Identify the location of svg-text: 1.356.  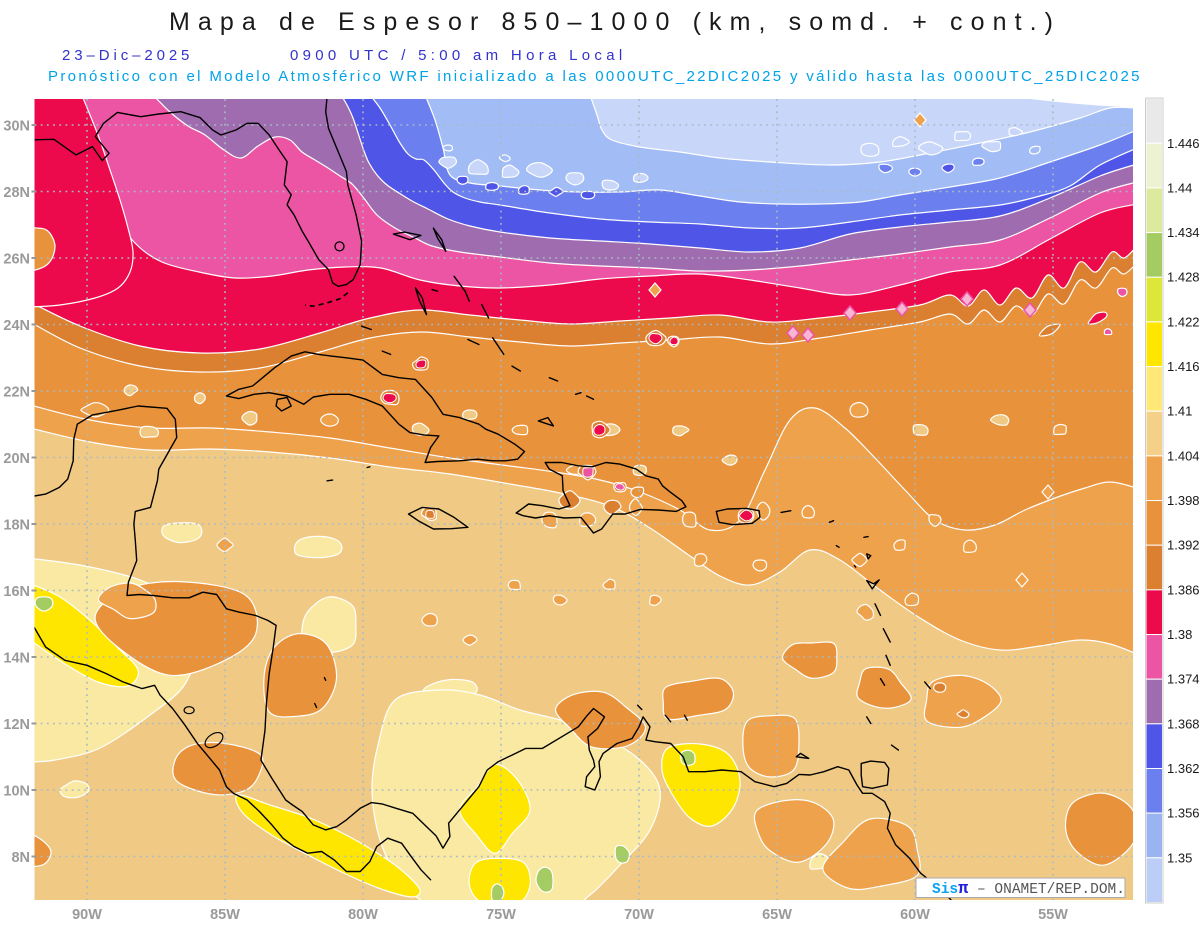
(1183, 813).